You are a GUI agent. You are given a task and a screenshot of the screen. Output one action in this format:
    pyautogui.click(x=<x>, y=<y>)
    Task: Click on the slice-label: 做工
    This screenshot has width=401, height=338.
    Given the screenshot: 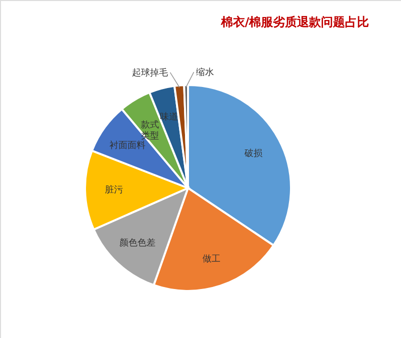 What is the action you would take?
    pyautogui.click(x=211, y=258)
    